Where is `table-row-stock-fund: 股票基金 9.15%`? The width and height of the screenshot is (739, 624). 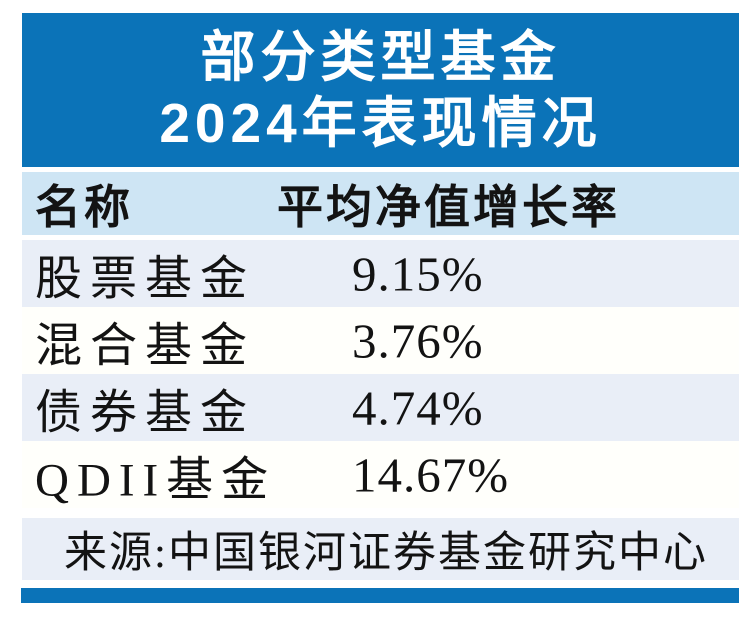 table-row-stock-fund: 股票基金 9.15% is located at coordinates (380, 273).